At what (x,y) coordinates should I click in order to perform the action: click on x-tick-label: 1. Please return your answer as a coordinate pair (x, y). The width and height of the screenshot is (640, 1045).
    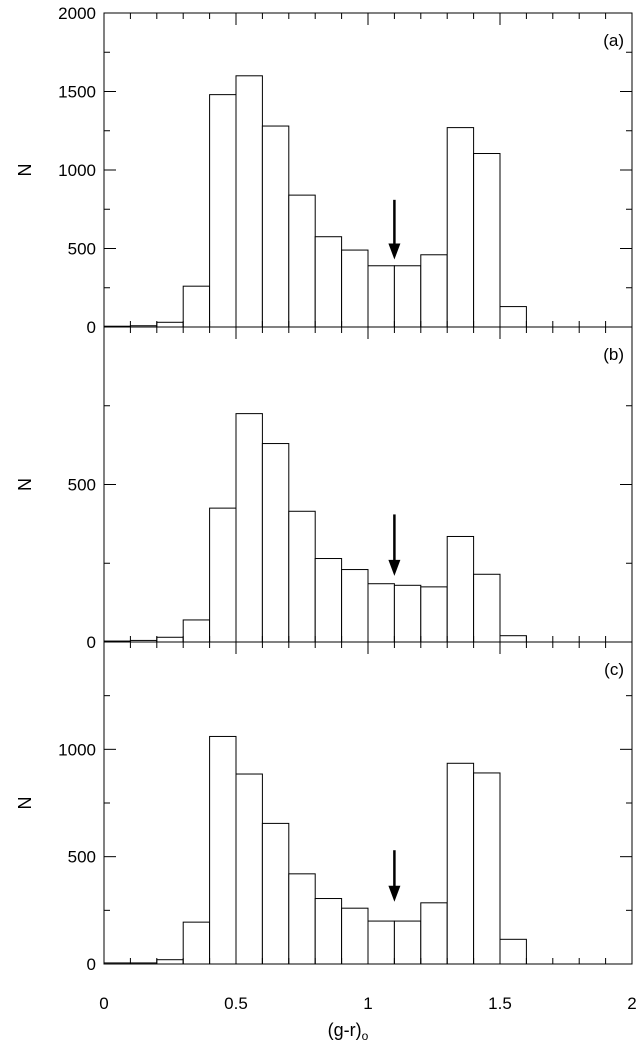
    Looking at the image, I should click on (367, 1003).